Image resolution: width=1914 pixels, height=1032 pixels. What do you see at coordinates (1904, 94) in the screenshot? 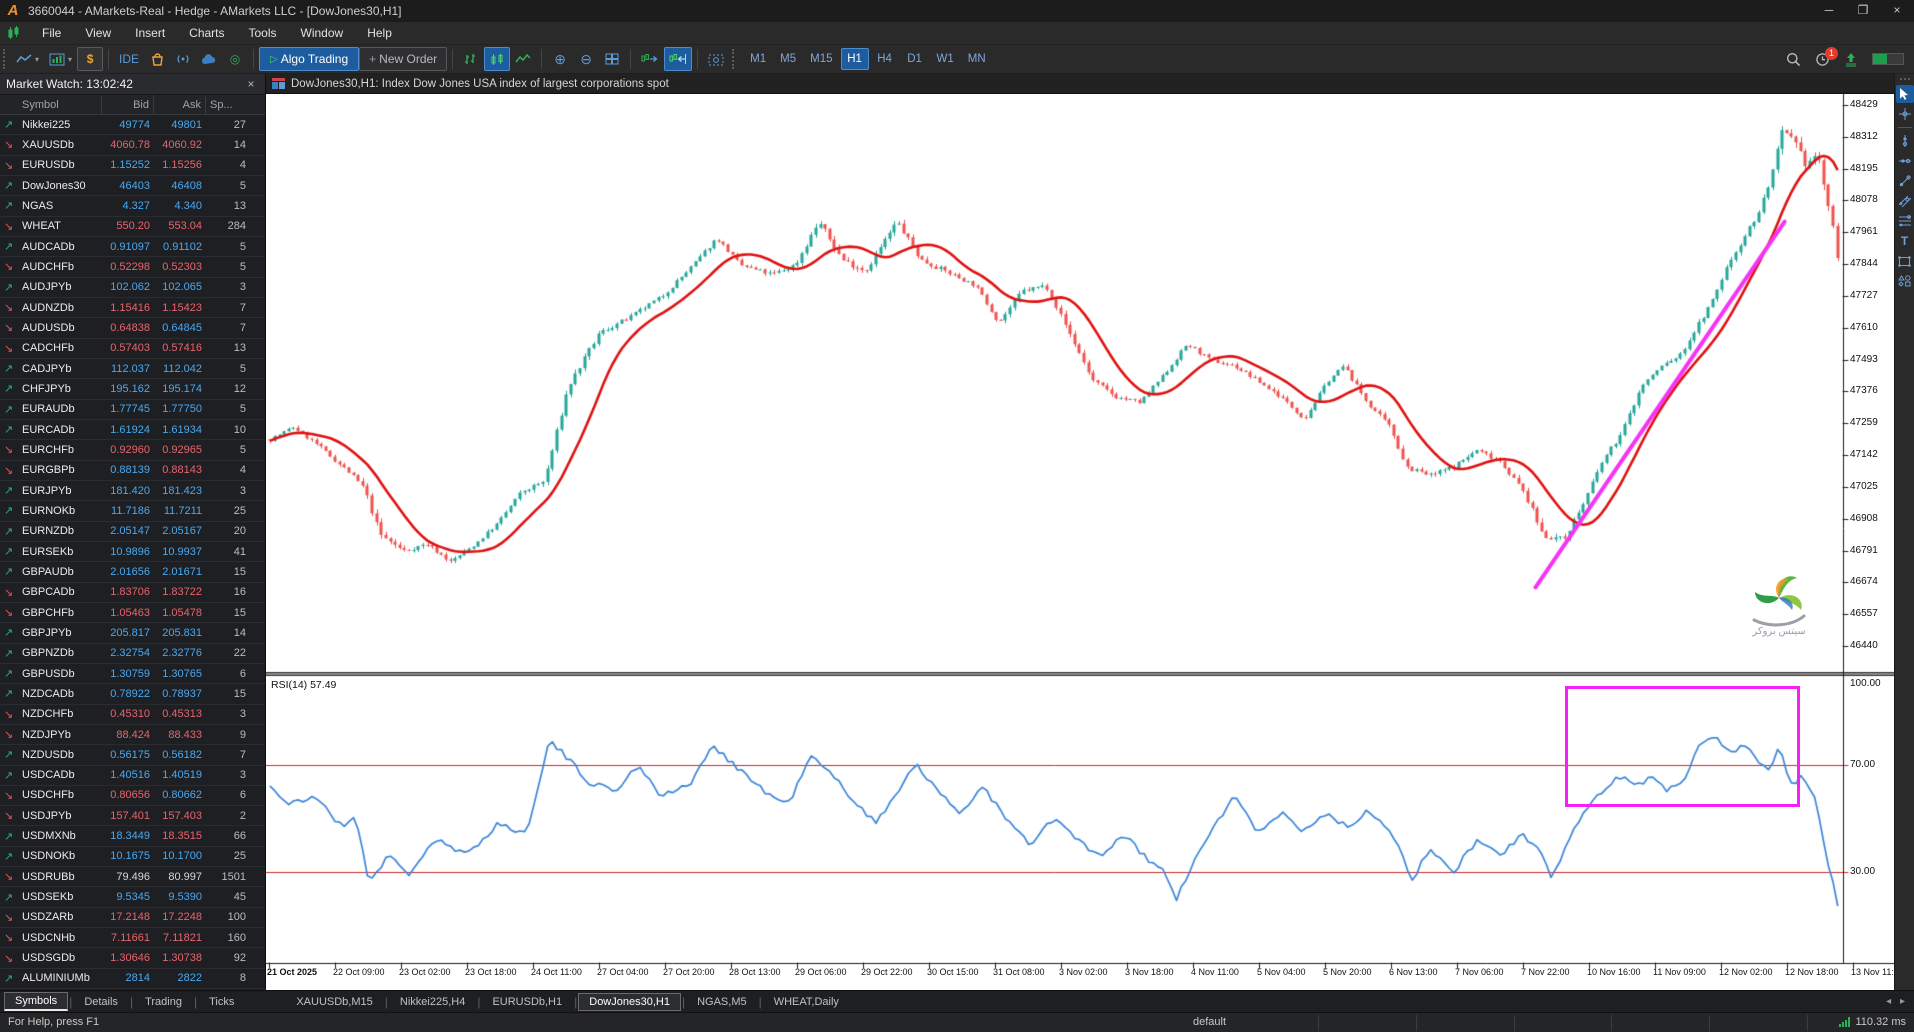
I see `cursor-tool-icon` at bounding box center [1904, 94].